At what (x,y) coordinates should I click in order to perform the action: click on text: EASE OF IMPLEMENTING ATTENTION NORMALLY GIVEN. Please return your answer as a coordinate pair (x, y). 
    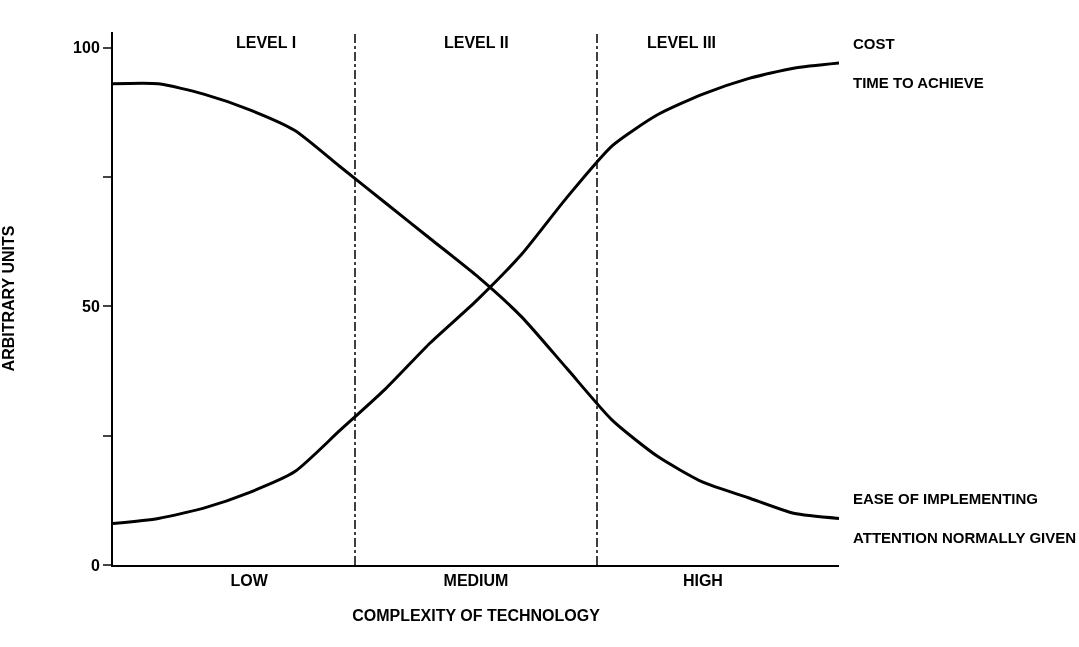
    Looking at the image, I should click on (965, 518).